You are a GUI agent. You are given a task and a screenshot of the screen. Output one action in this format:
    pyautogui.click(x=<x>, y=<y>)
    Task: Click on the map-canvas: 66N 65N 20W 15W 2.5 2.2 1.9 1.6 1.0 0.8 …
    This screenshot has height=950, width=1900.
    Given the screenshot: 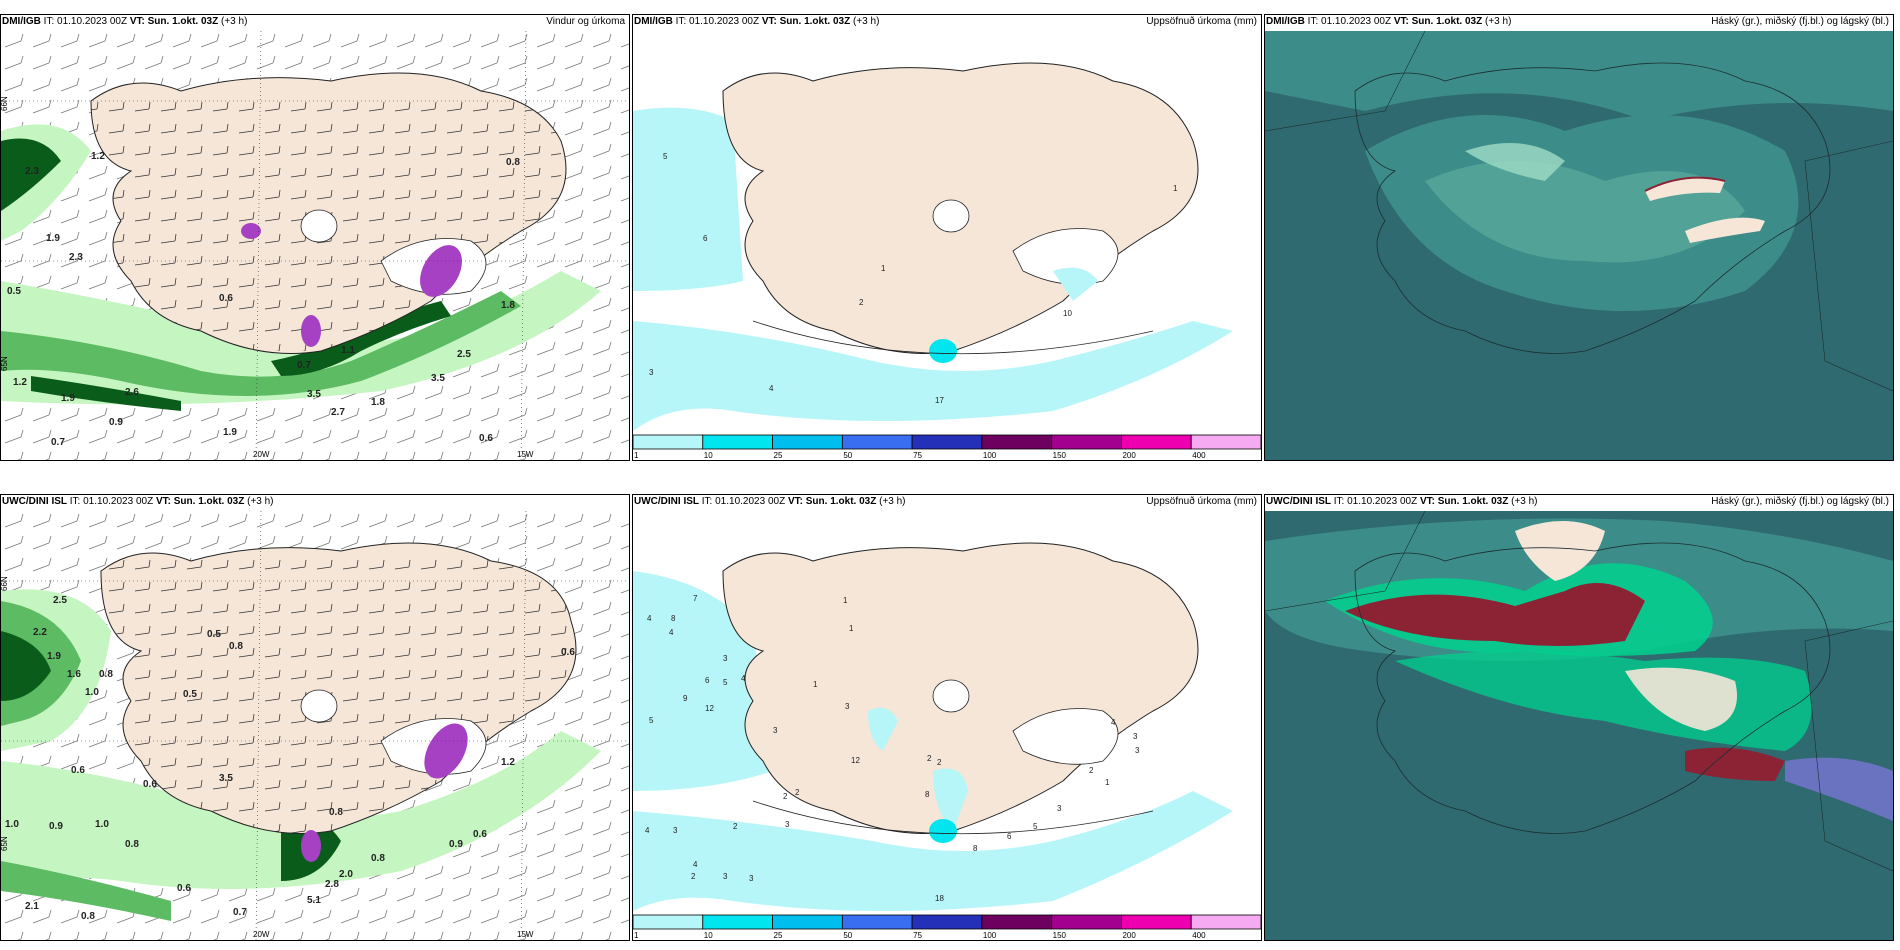 What is the action you would take?
    pyautogui.click(x=315, y=725)
    